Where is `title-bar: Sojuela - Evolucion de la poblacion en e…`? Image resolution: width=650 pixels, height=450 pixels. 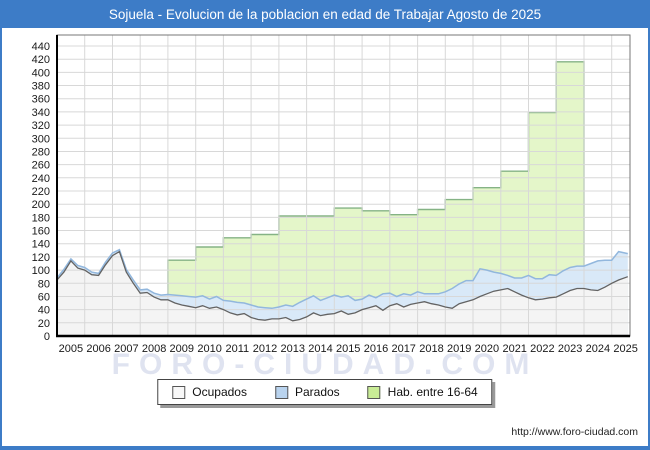
title-bar: Sojuela - Evolucion de la poblacion en e… is located at coordinates (325, 14).